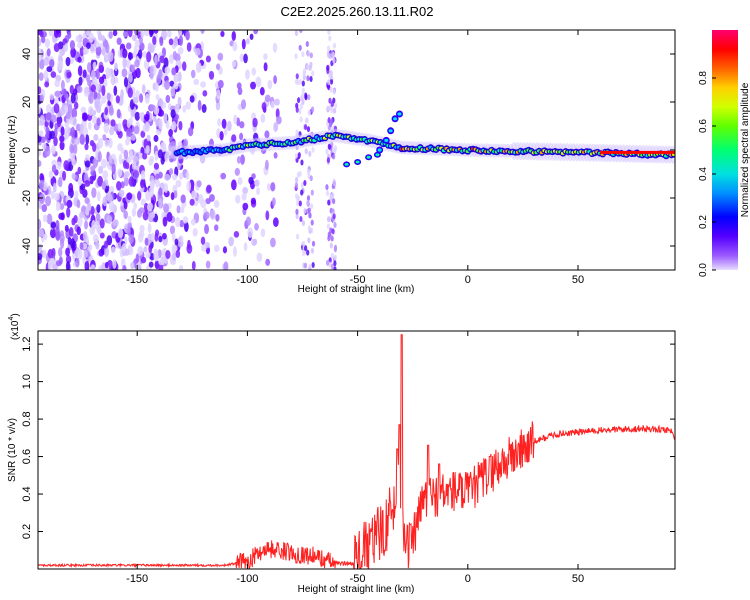 The width and height of the screenshot is (750, 600). I want to click on y-tick-label: 0.4, so click(27, 493).